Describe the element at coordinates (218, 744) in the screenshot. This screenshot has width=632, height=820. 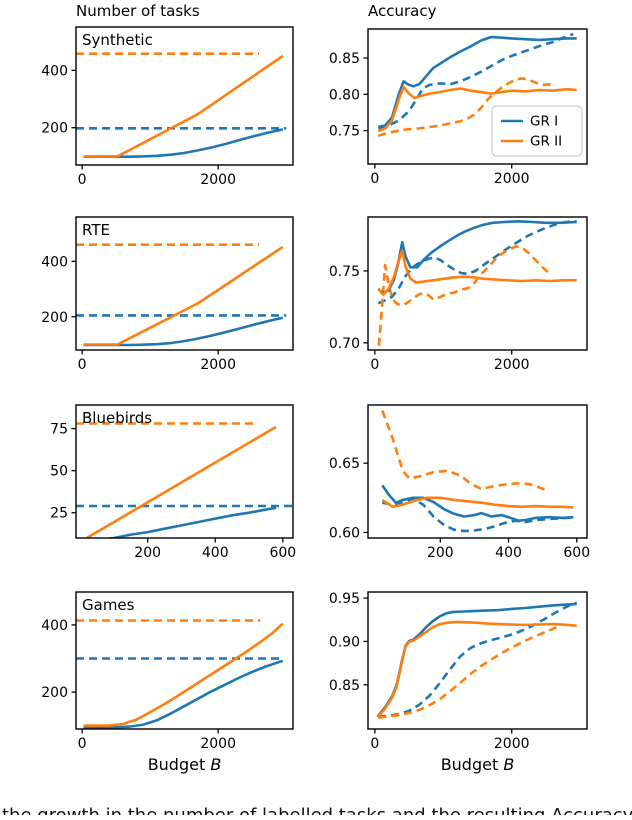
I see `games-tasks-xtick-label: 2000` at that location.